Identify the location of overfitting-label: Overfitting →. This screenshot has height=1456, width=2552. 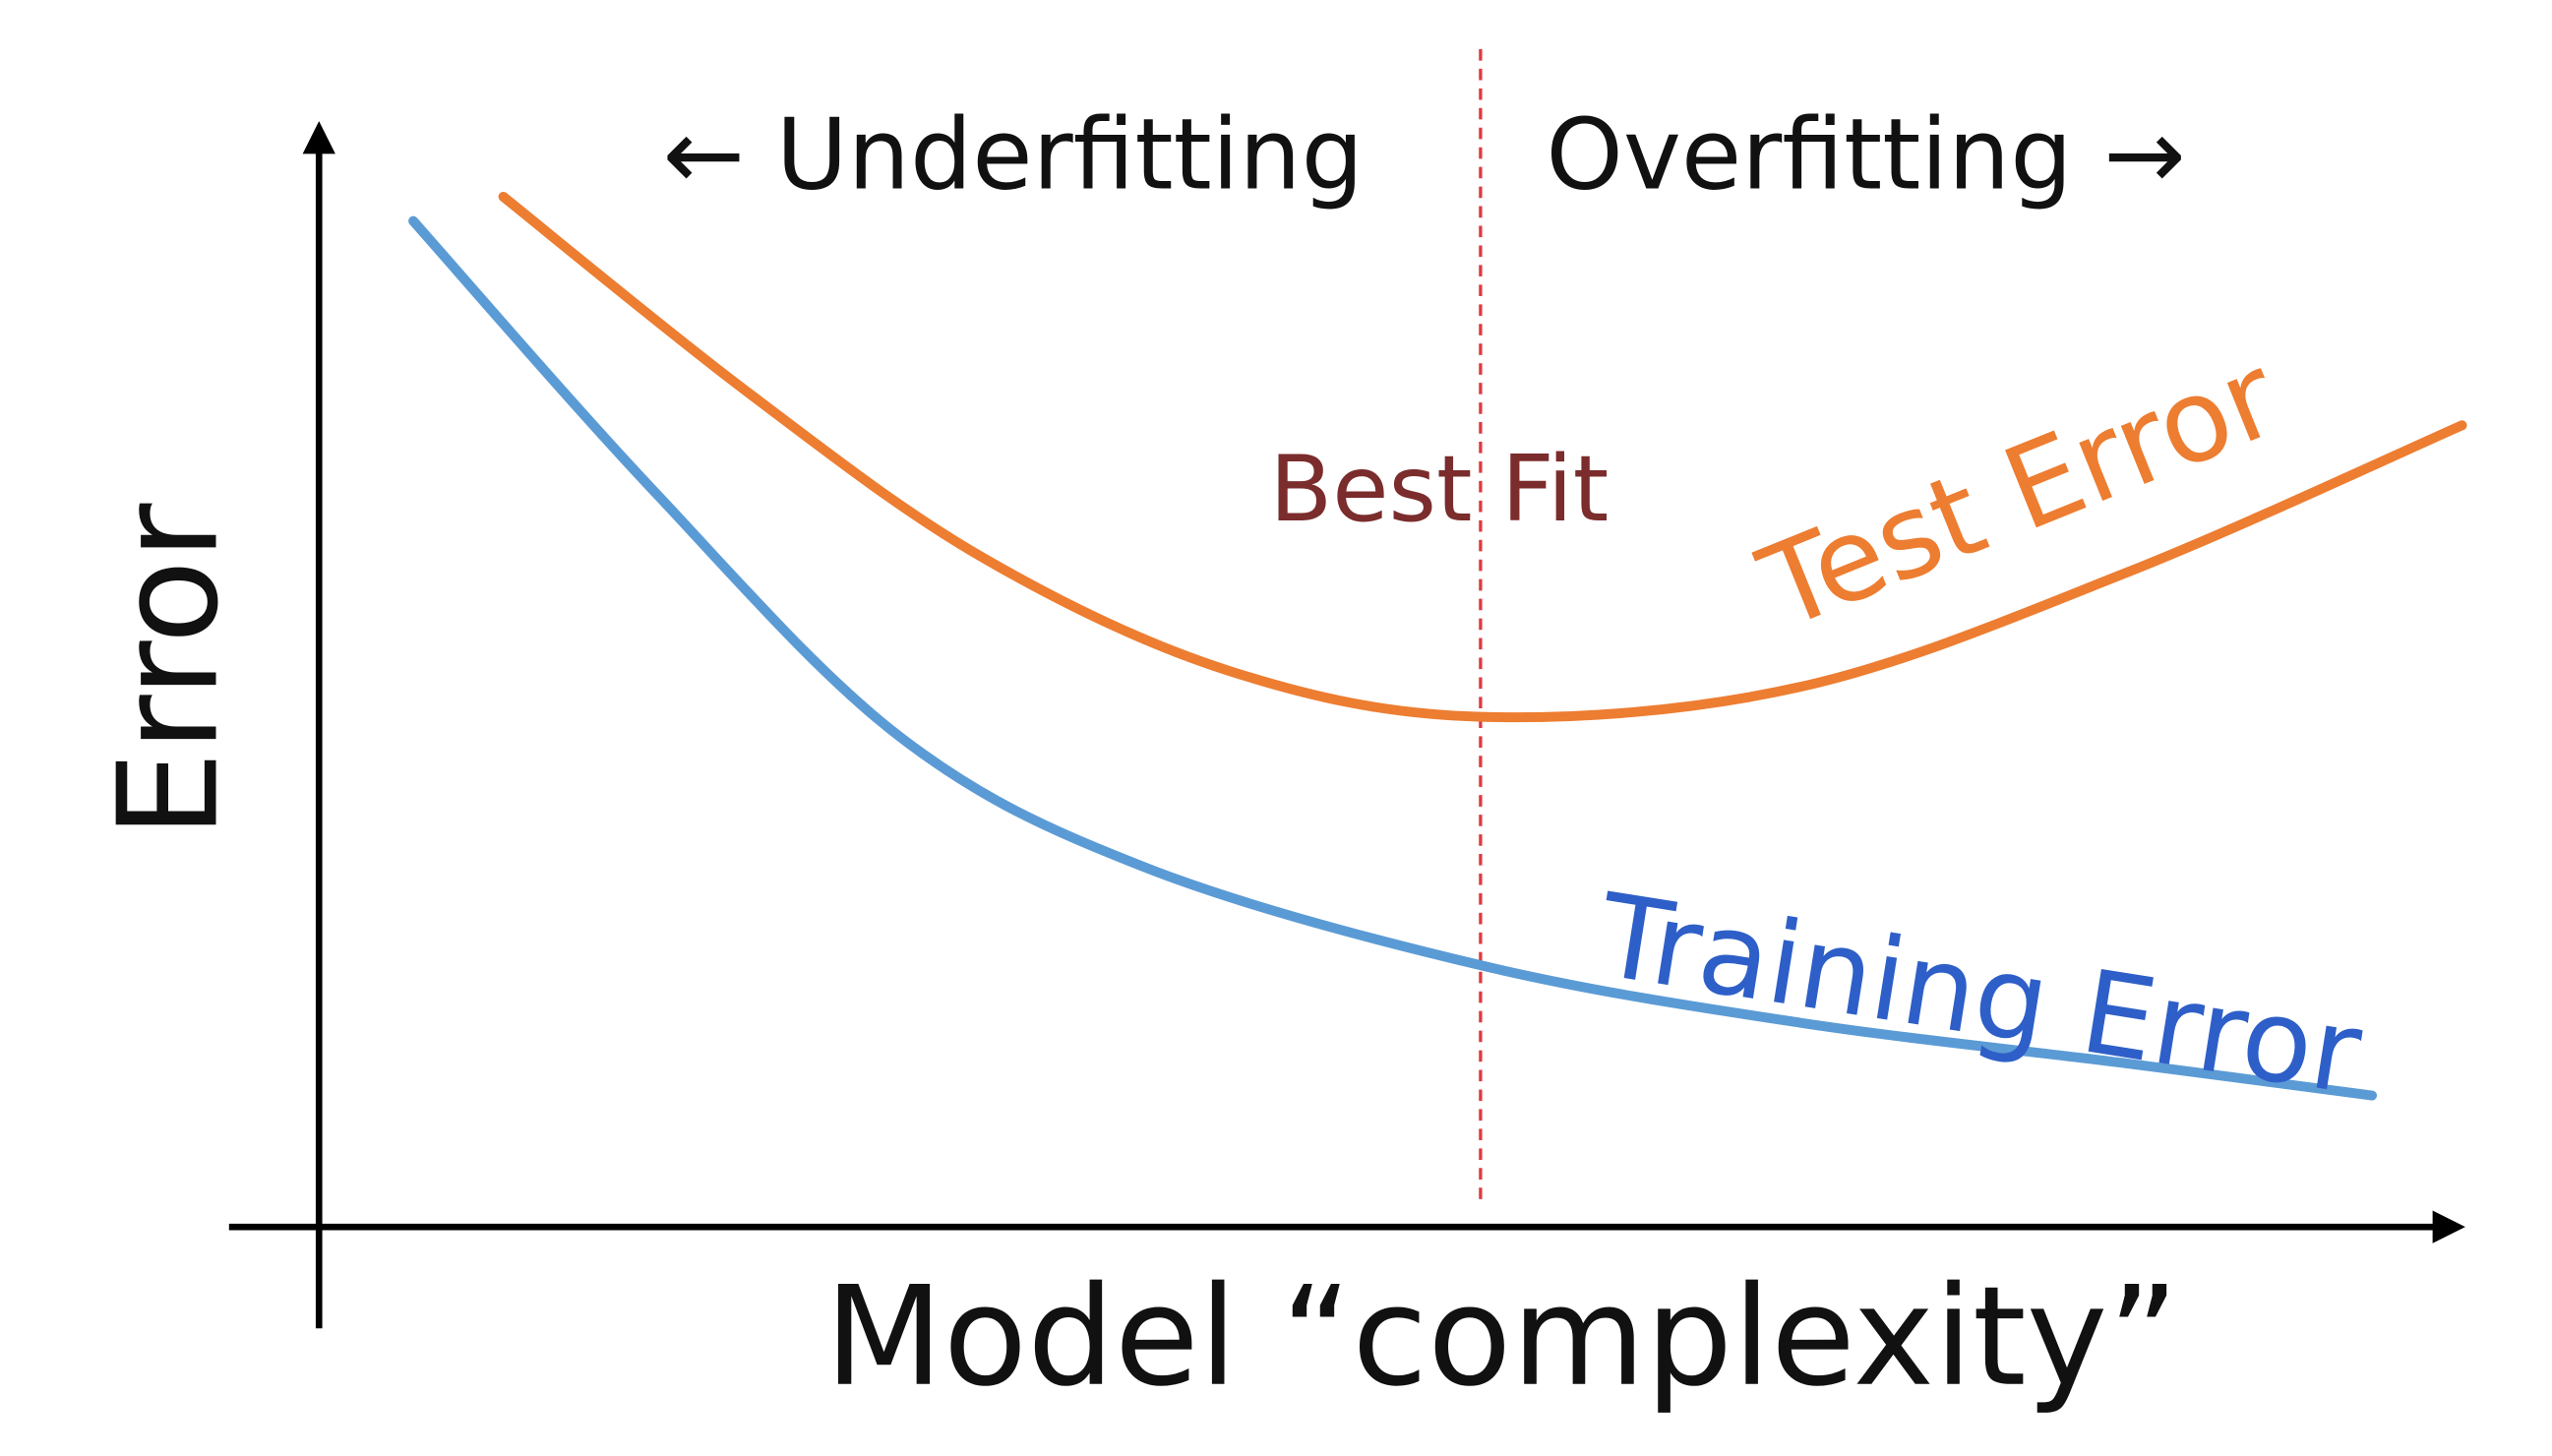
(1866, 154).